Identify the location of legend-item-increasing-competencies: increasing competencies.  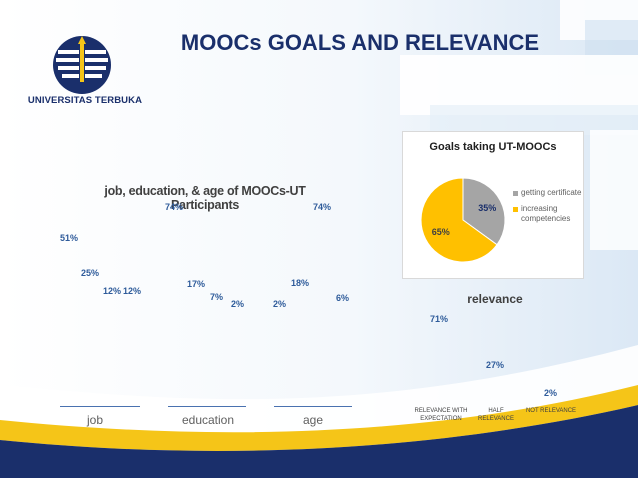
(549, 214).